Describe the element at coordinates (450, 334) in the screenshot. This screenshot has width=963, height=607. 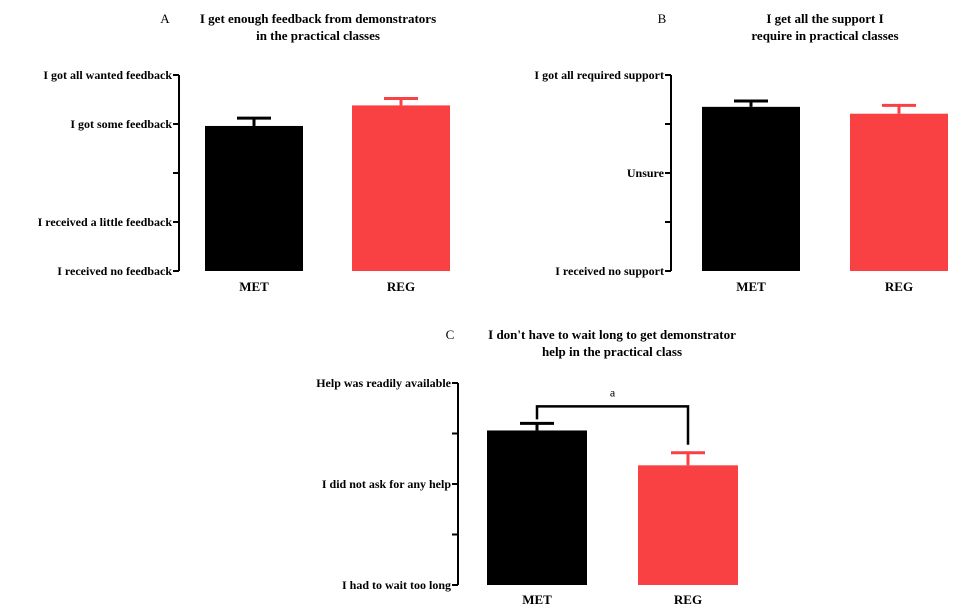
I see `panel-c-letter: C` at that location.